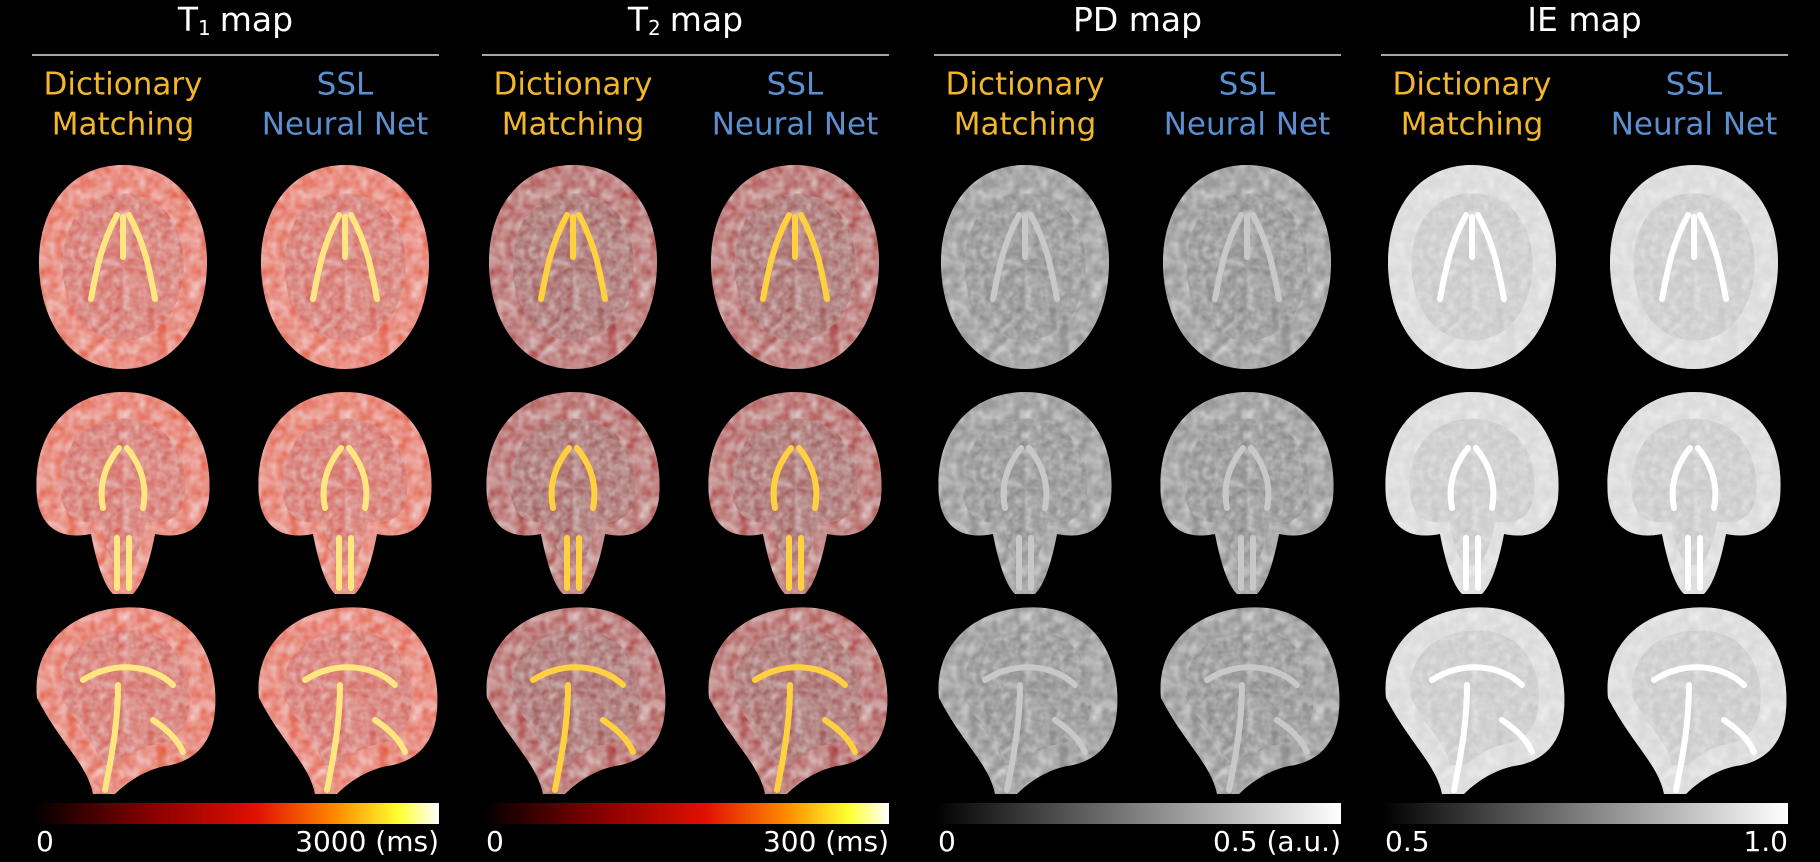  Describe the element at coordinates (367, 841) in the screenshot. I see `colorbar-max-label: 3000 (ms)` at that location.